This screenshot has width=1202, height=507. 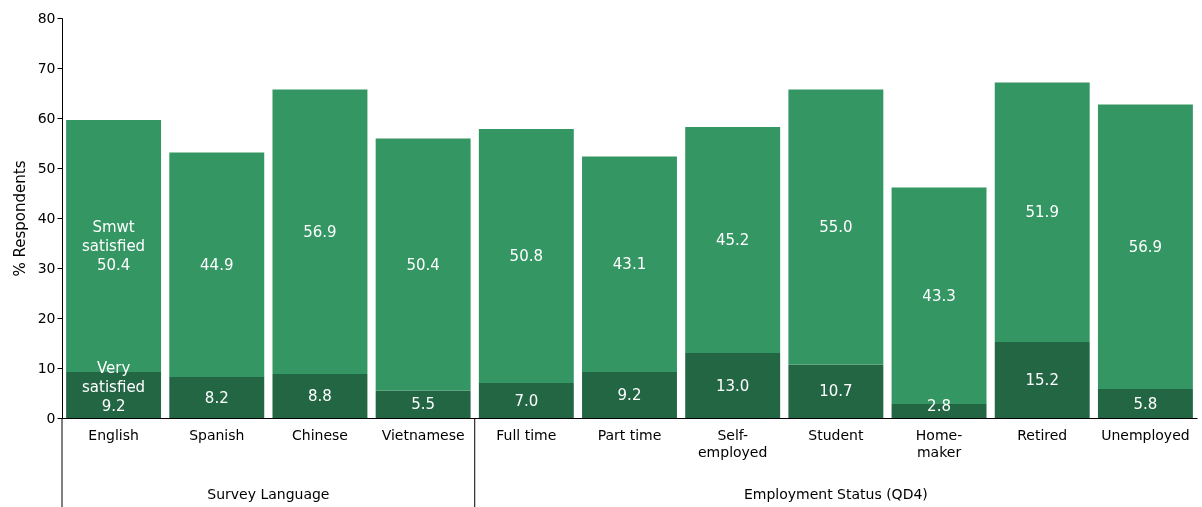 What do you see at coordinates (46, 367) in the screenshot?
I see `y-tick-label: 10` at bounding box center [46, 367].